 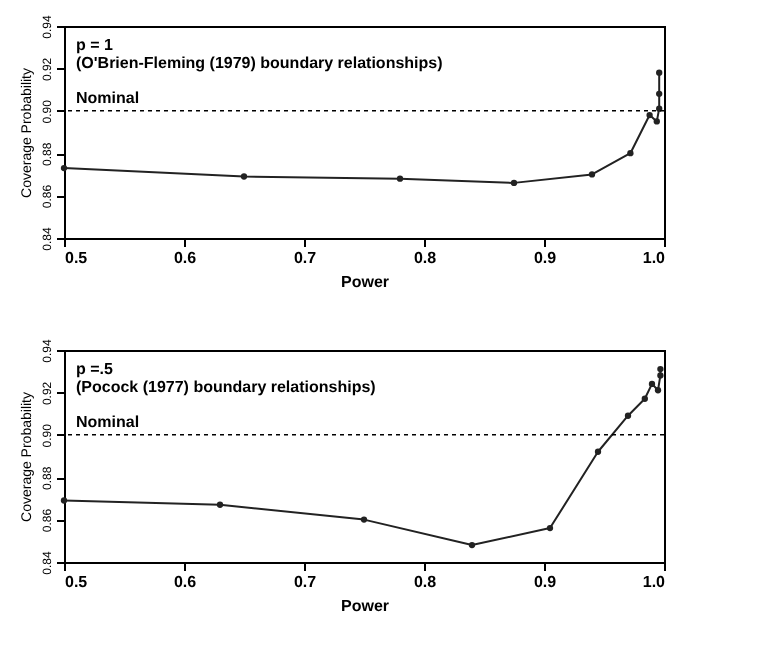 What do you see at coordinates (95, 369) in the screenshot?
I see `annotation: p =.5` at bounding box center [95, 369].